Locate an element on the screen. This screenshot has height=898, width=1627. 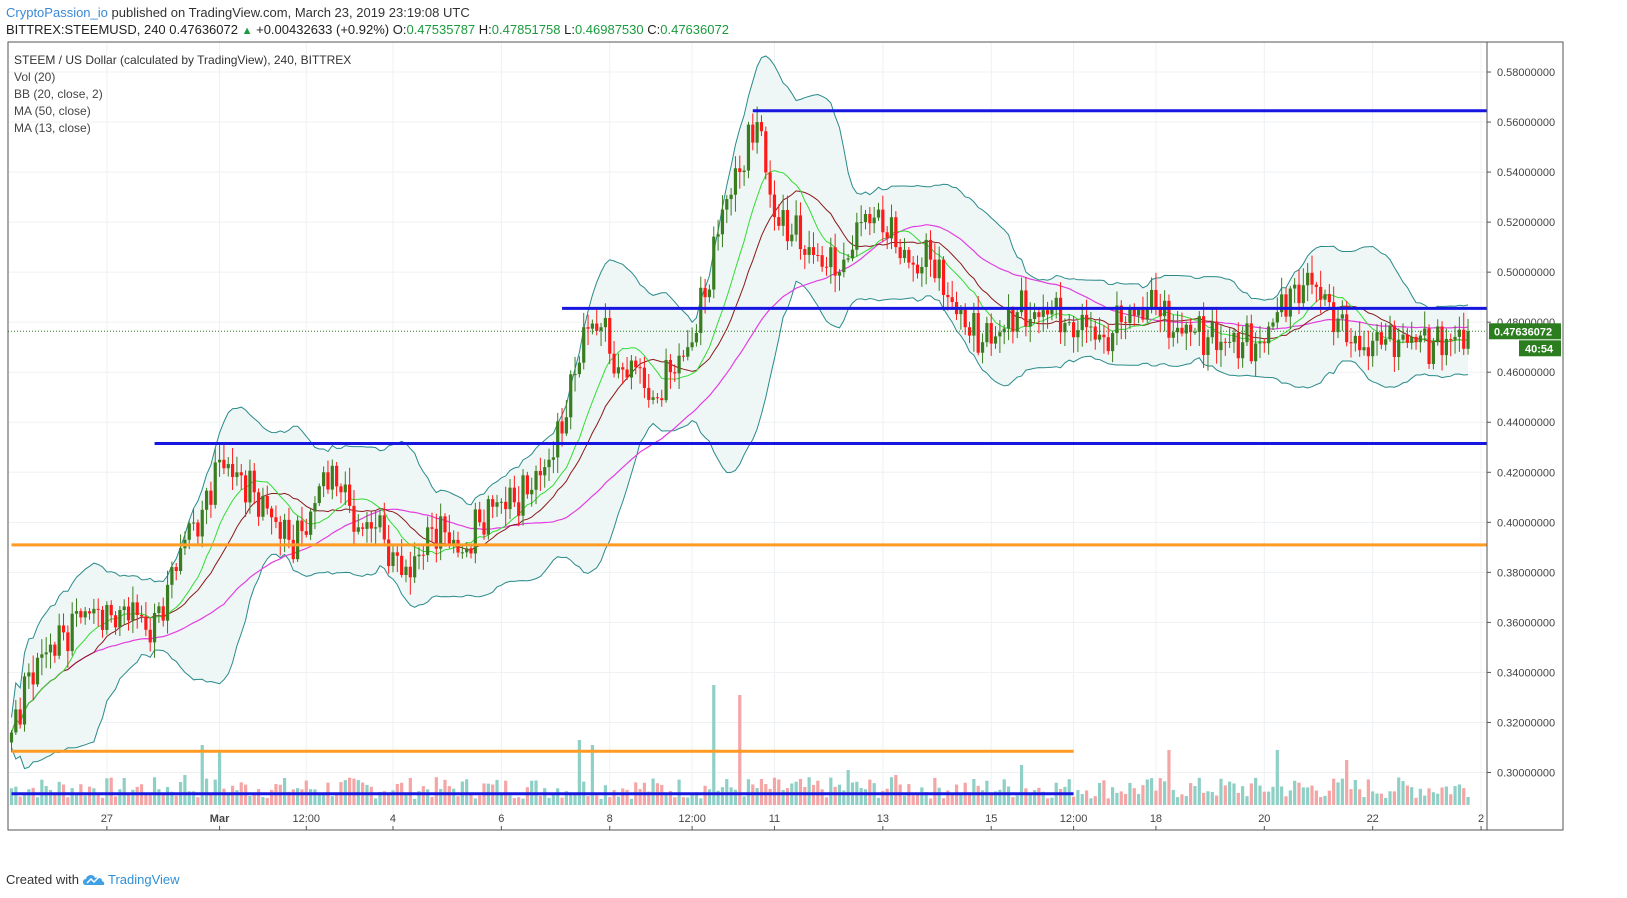
y-tick-label: 0.36000000 is located at coordinates (1526, 623).